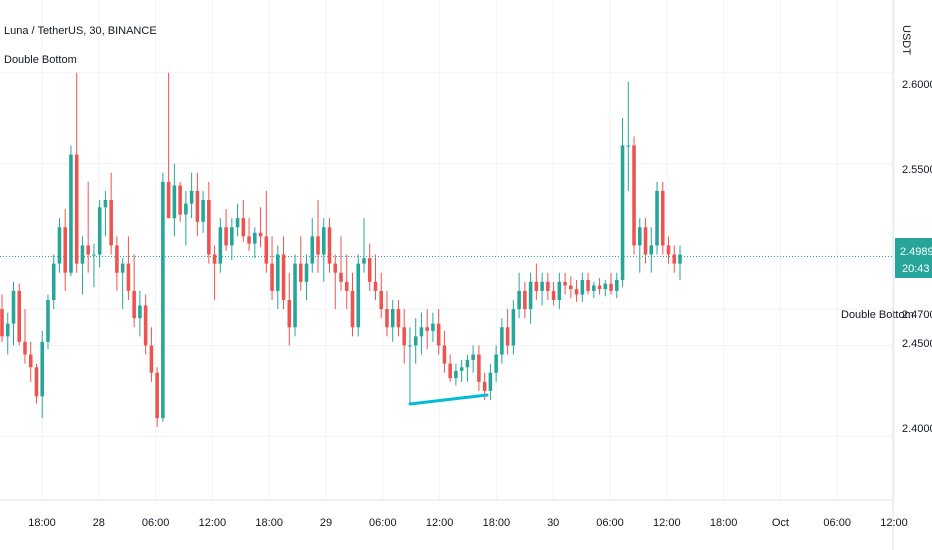 This screenshot has width=932, height=550. Describe the element at coordinates (448, 399) in the screenshot. I see `double-bottom-line` at that location.